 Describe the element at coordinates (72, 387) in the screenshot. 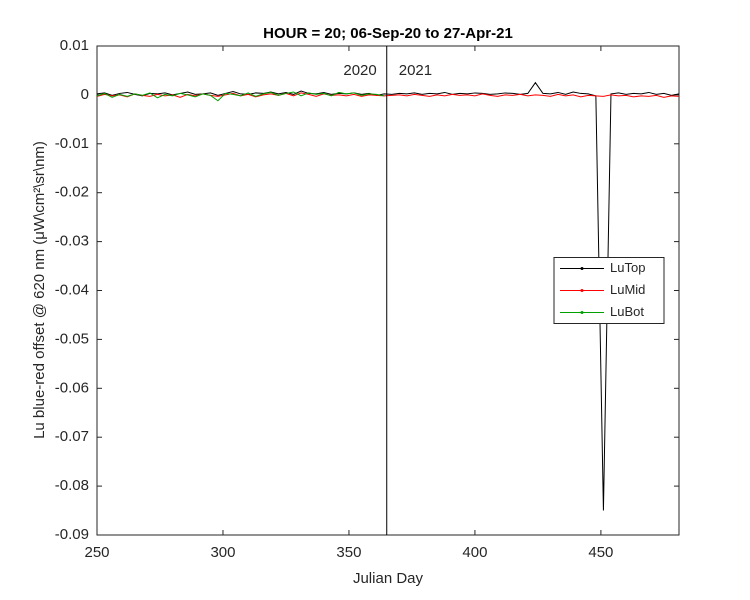

I see `y-tick-label: -0.06` at that location.